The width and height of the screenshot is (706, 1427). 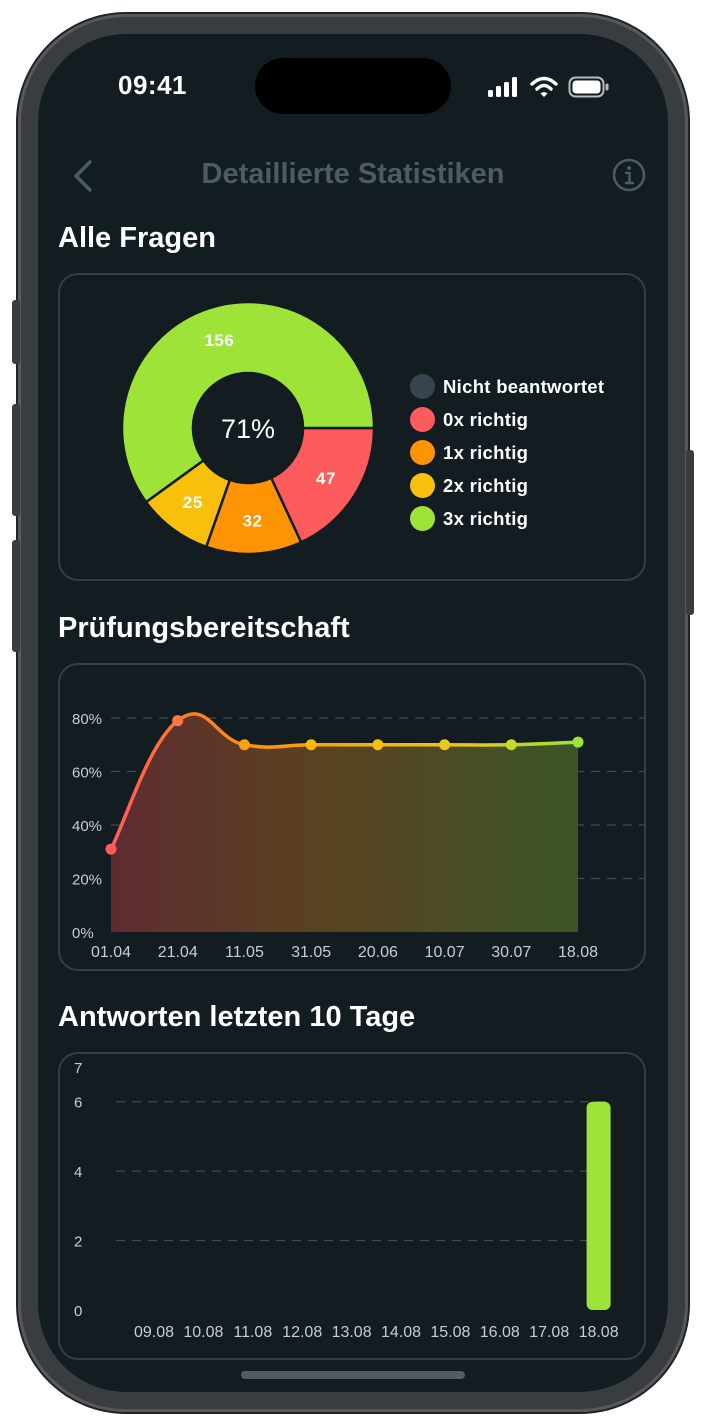 I want to click on y-tick-label: 40%, so click(x=87, y=826).